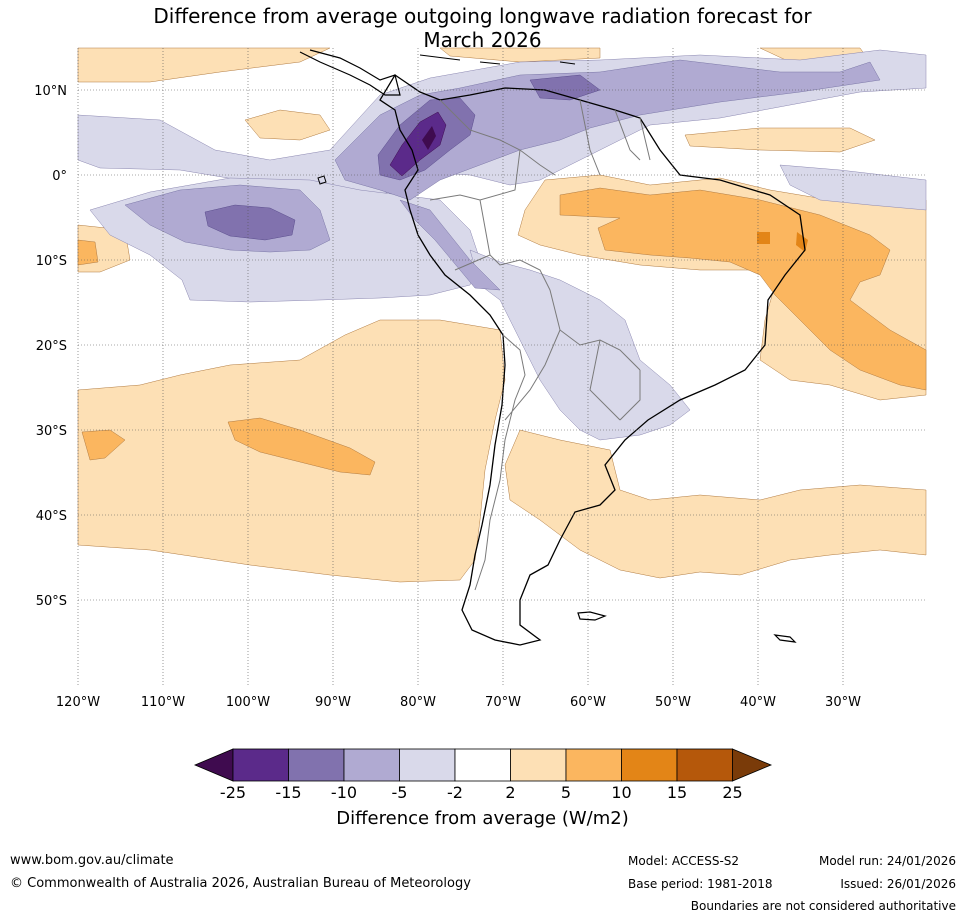 The width and height of the screenshot is (965, 919). What do you see at coordinates (752, 765) in the screenshot?
I see `colorbar-high-extension` at bounding box center [752, 765].